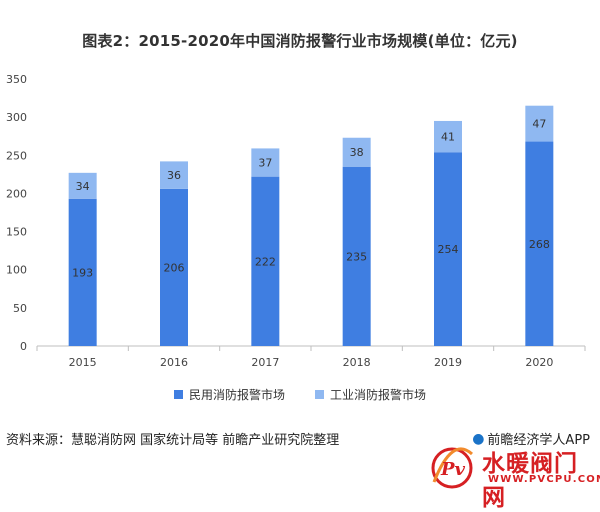 This screenshot has width=600, height=512. I want to click on data-label: 254, so click(448, 249).